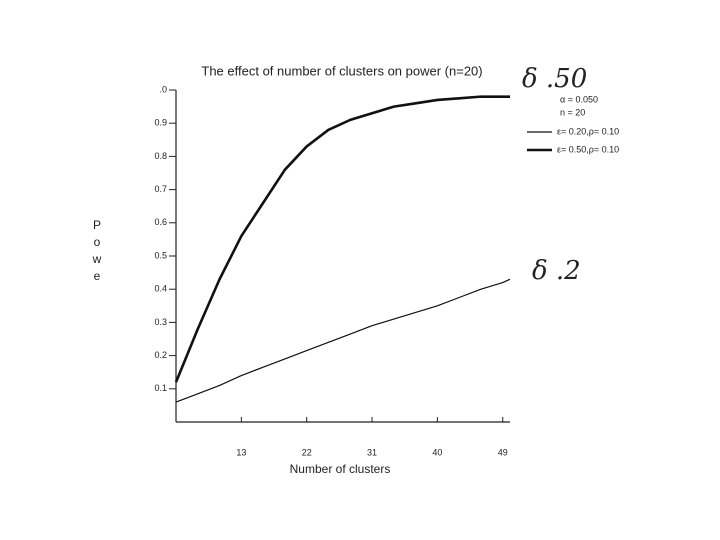  What do you see at coordinates (343, 340) in the screenshot?
I see `data-line` at bounding box center [343, 340].